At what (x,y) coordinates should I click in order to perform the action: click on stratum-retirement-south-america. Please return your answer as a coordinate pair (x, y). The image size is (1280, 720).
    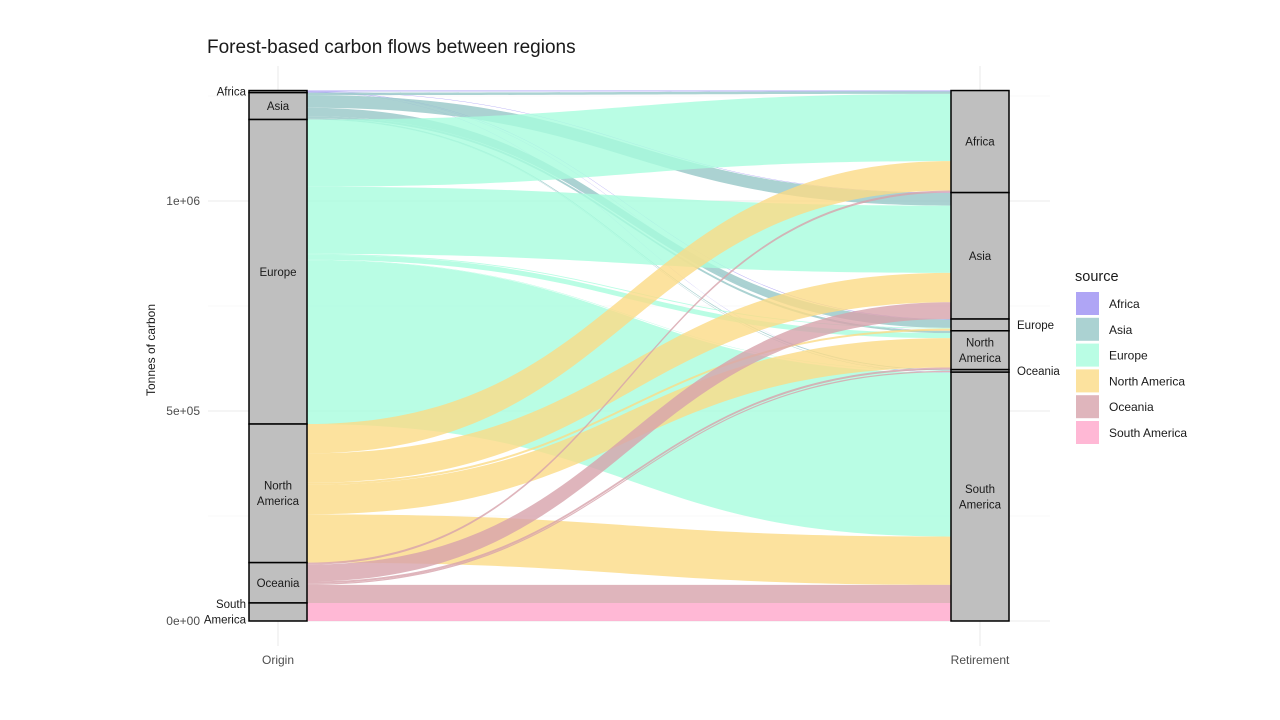
    Looking at the image, I should click on (980, 496).